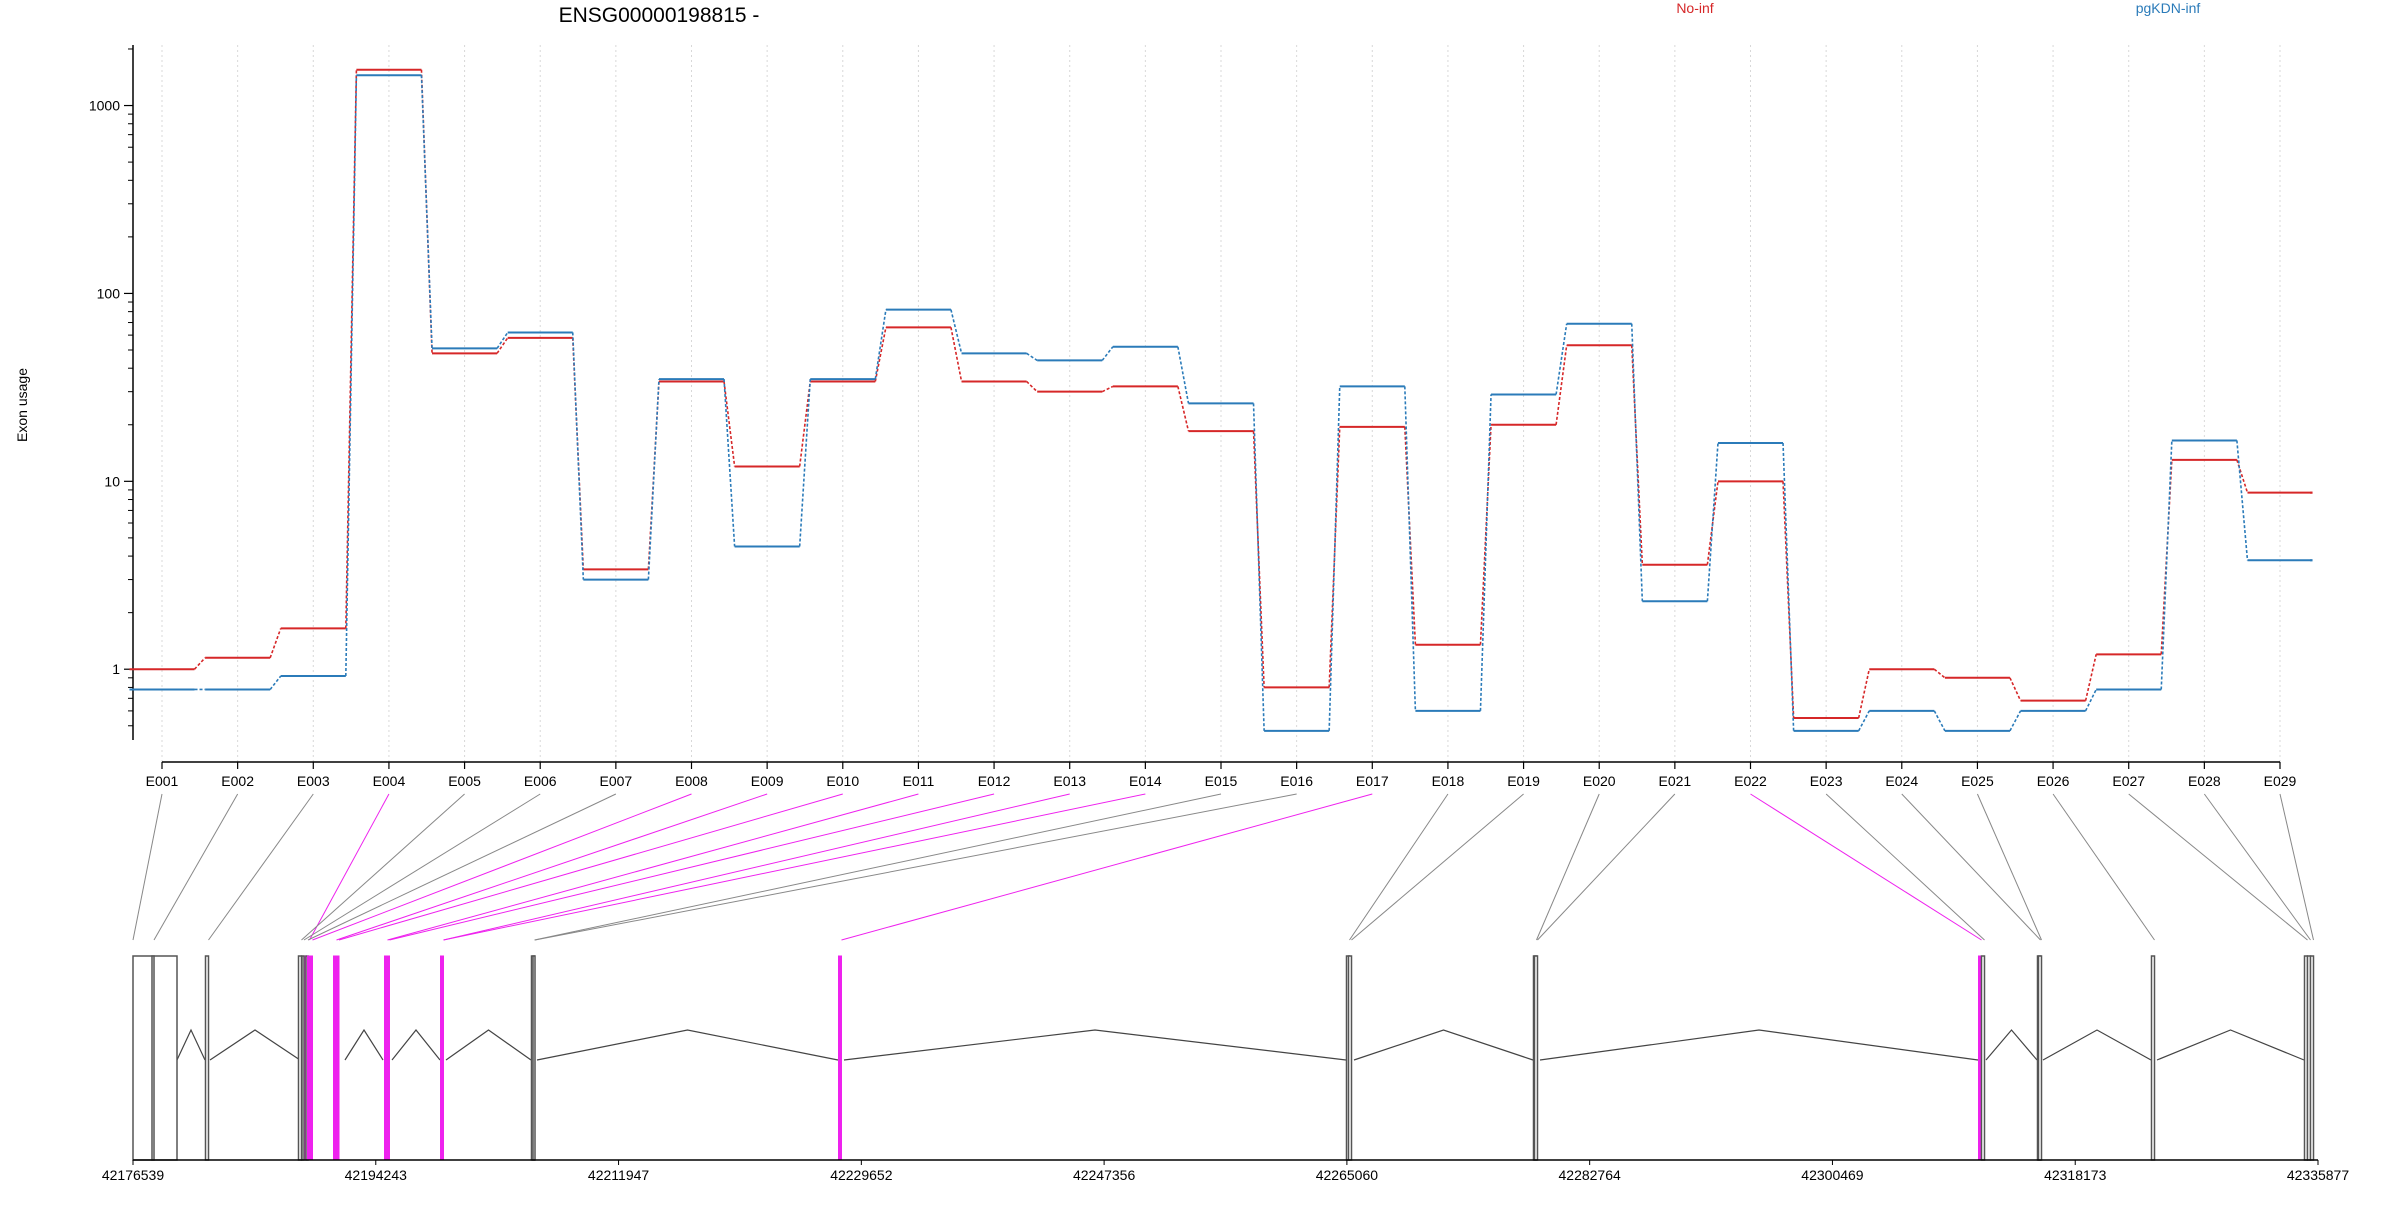 This screenshot has height=1205, width=2400. Describe the element at coordinates (2128, 781) in the screenshot. I see `x-tick-label: E027` at that location.